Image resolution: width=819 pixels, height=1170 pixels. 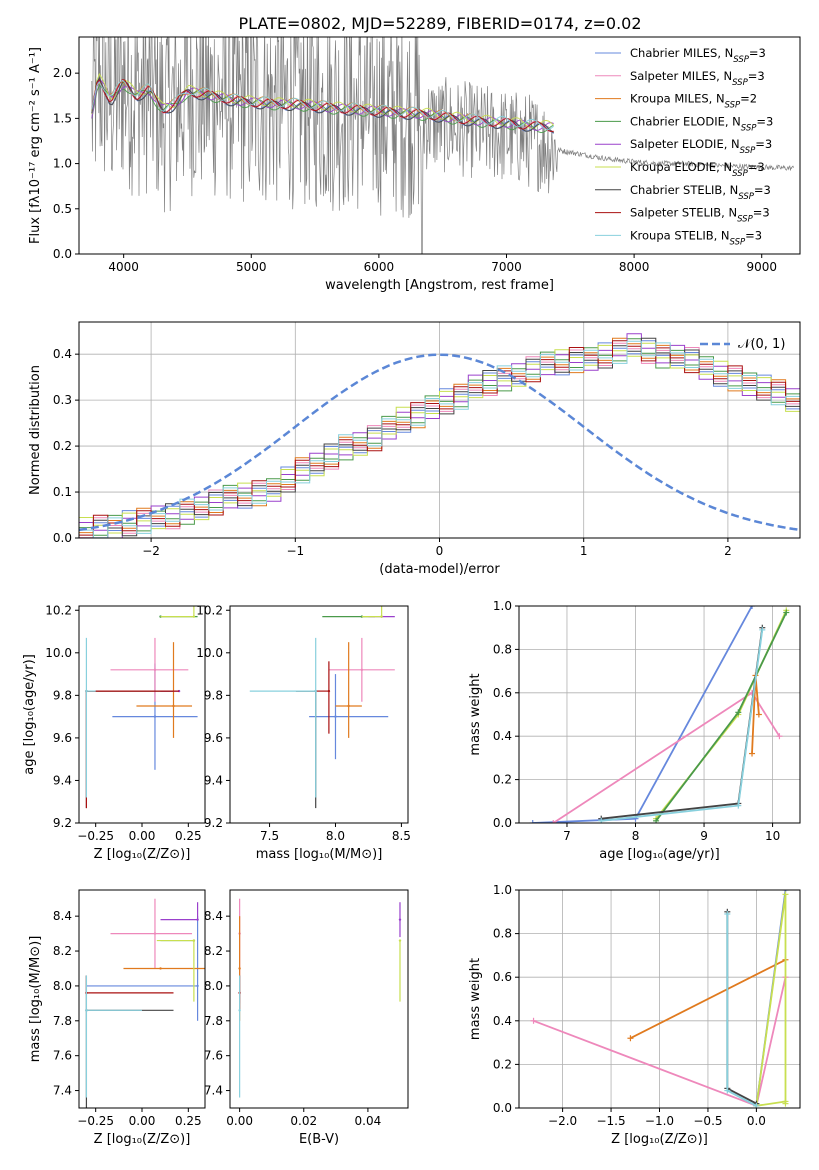 I want to click on y-tick-label: 0.0, so click(x=62, y=538).